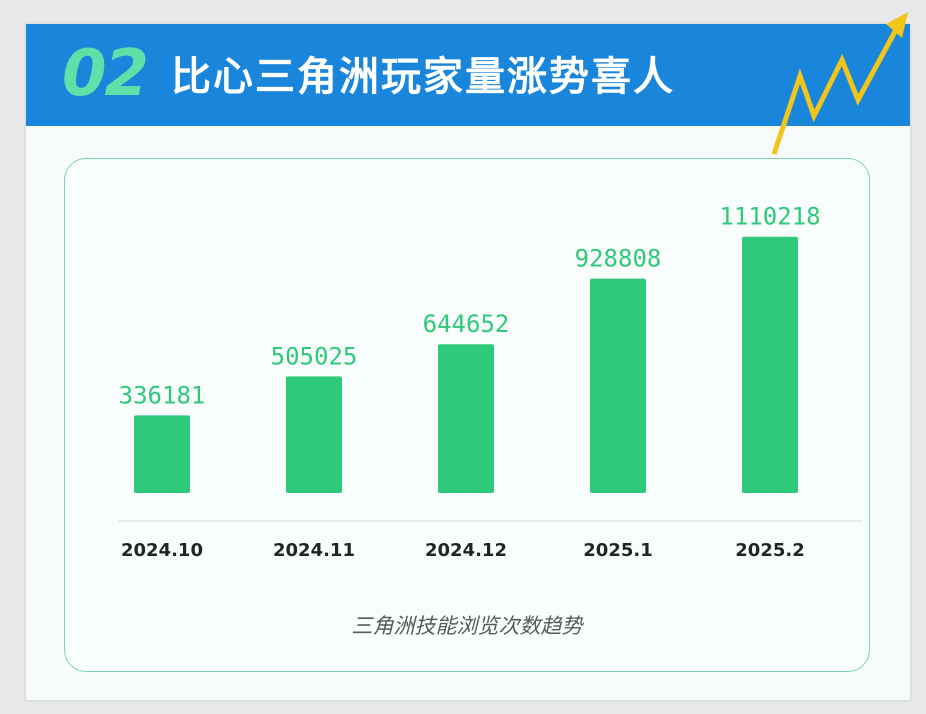 The width and height of the screenshot is (926, 714). I want to click on bar-2025.2, so click(770, 365).